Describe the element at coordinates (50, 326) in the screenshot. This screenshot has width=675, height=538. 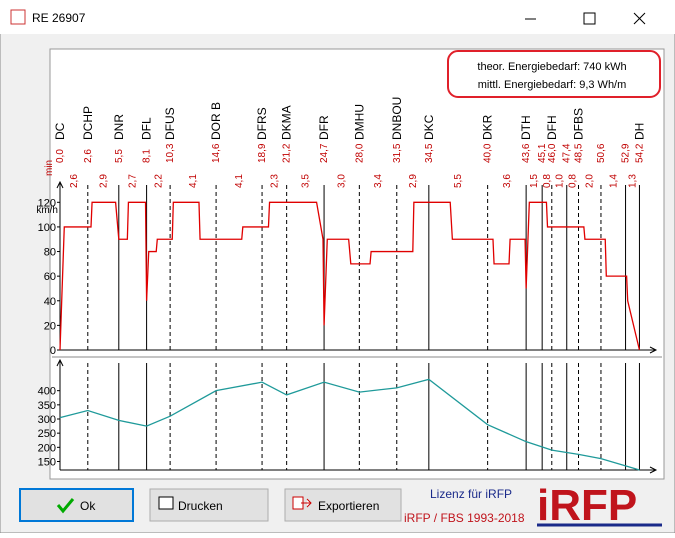
I see `y-tick-label: 20` at that location.